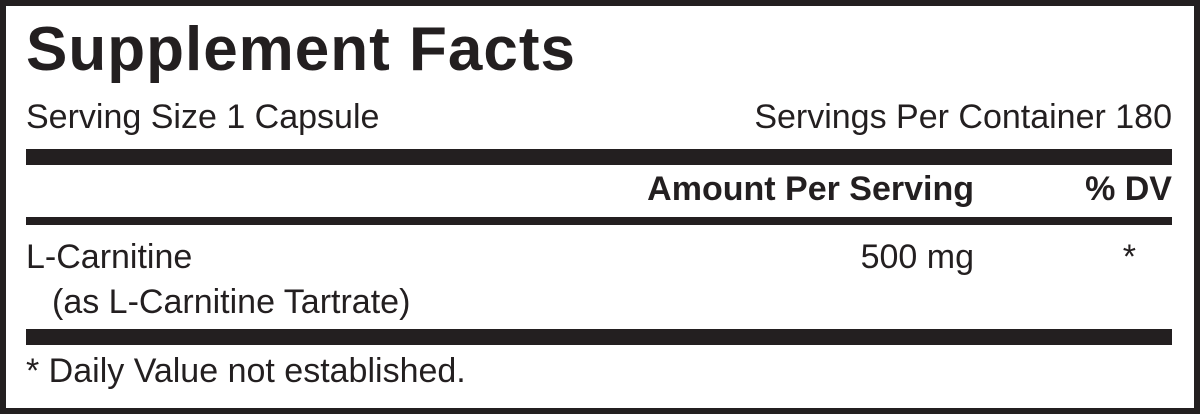 The width and height of the screenshot is (1200, 414). I want to click on footnote: * Daily Value not established., so click(246, 371).